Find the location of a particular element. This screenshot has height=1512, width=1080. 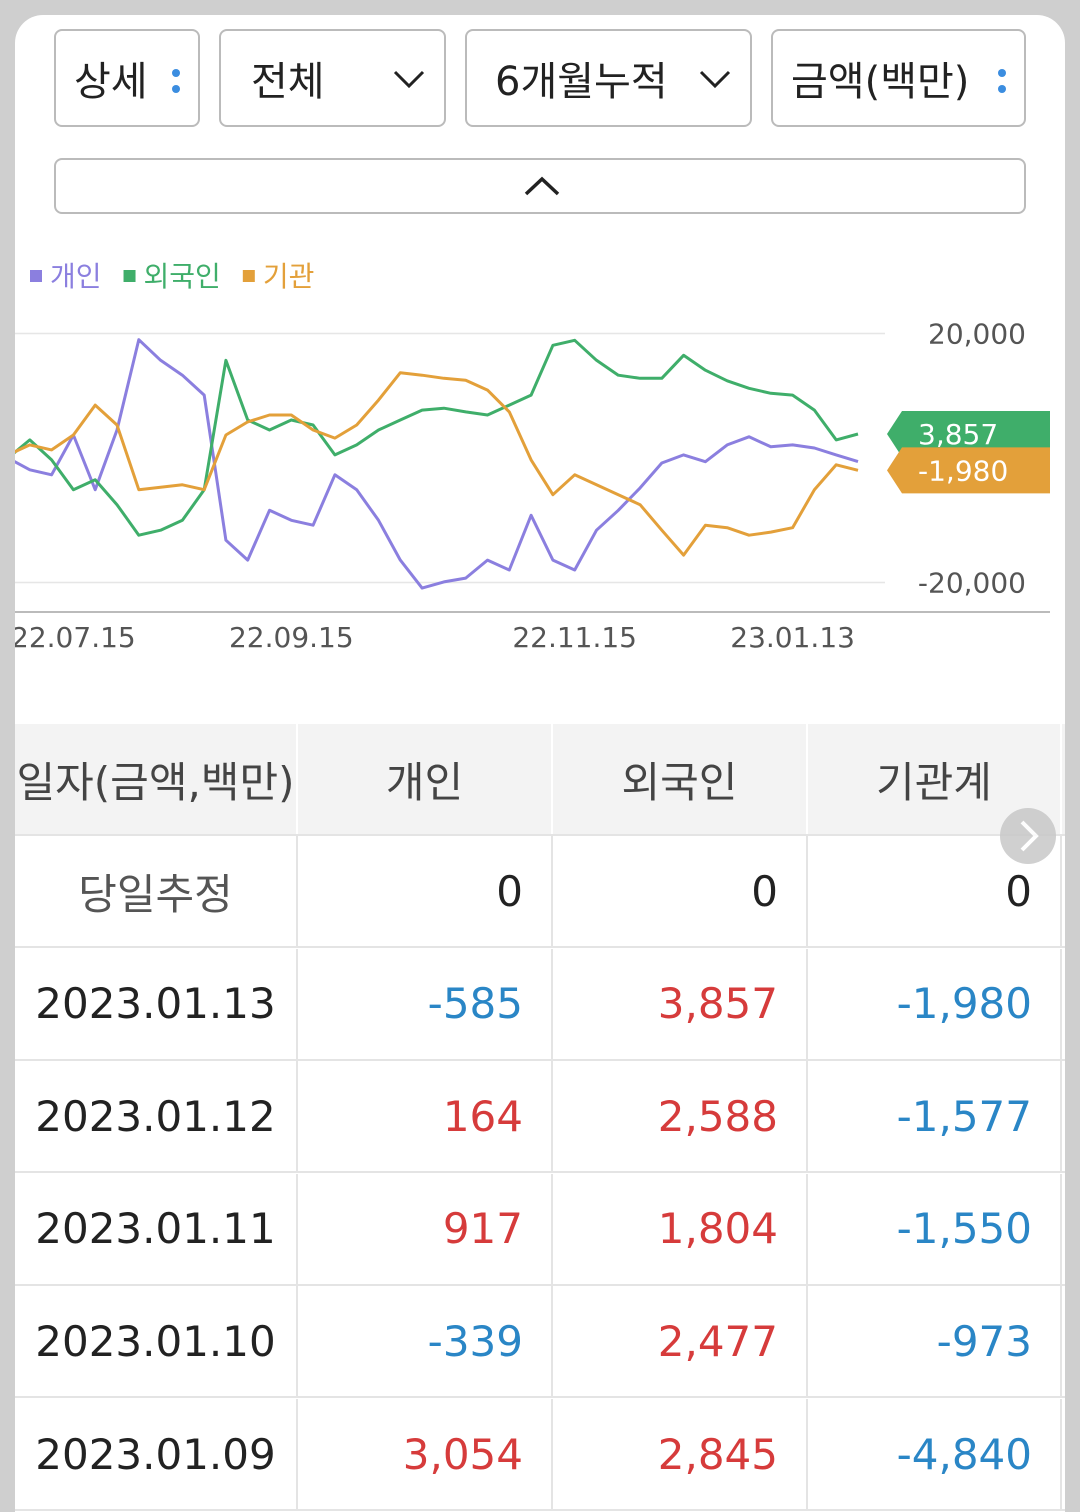

table-row: 2023.01.09 3,054 2,845 -4,840 is located at coordinates (540, 1455).